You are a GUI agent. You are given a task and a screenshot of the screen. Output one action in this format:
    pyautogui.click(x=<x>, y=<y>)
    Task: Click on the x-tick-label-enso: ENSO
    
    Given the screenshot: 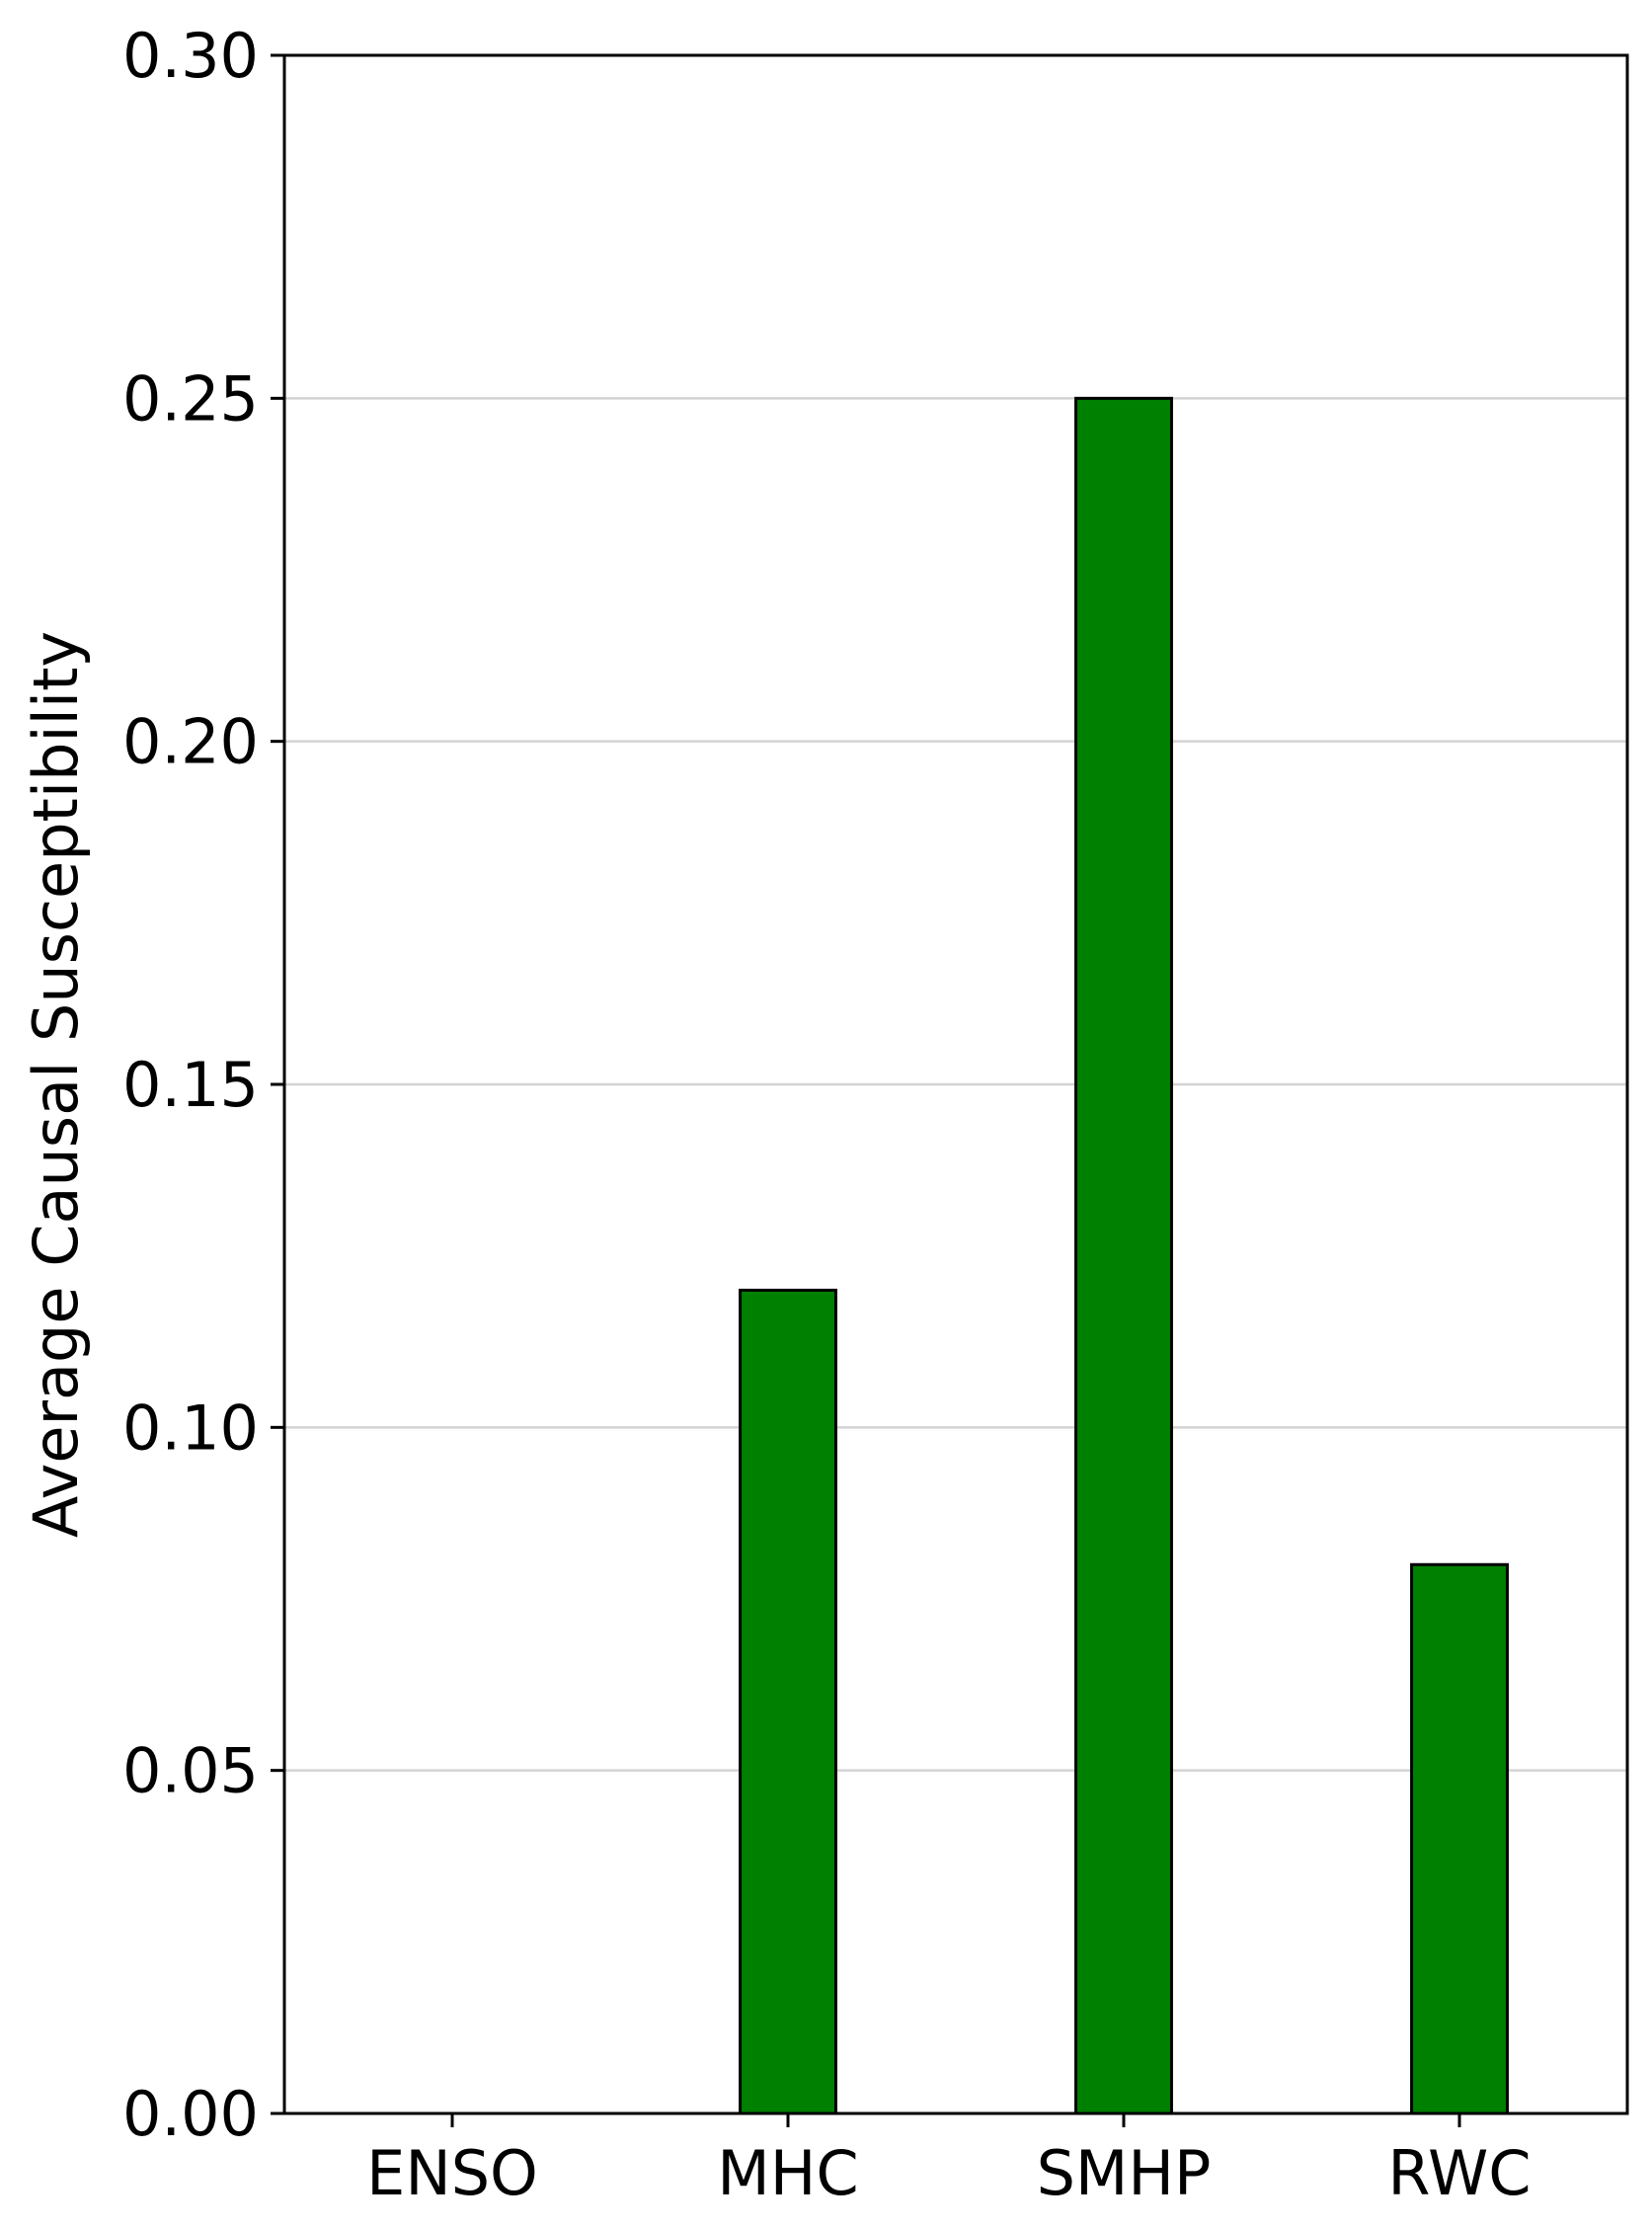 What is the action you would take?
    pyautogui.click(x=452, y=2173)
    